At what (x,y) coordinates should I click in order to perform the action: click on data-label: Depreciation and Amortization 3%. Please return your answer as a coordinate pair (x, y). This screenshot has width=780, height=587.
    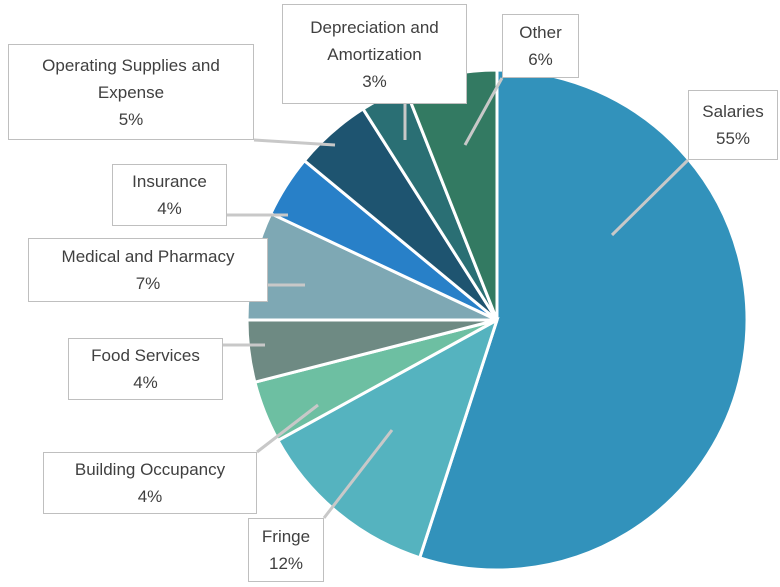
    Looking at the image, I should click on (374, 54).